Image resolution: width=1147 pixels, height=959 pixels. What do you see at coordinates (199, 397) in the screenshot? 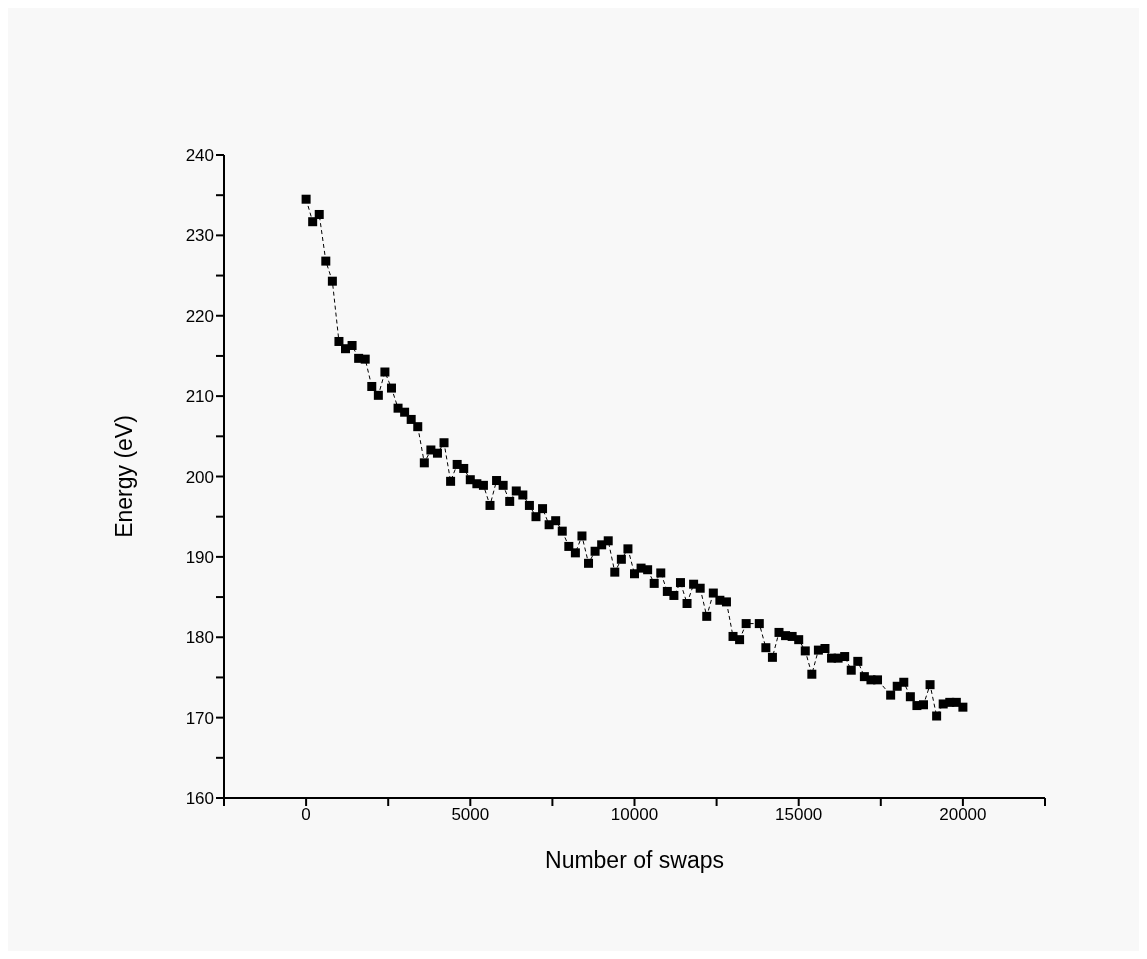
I see `y-tick-label: 210` at bounding box center [199, 397].